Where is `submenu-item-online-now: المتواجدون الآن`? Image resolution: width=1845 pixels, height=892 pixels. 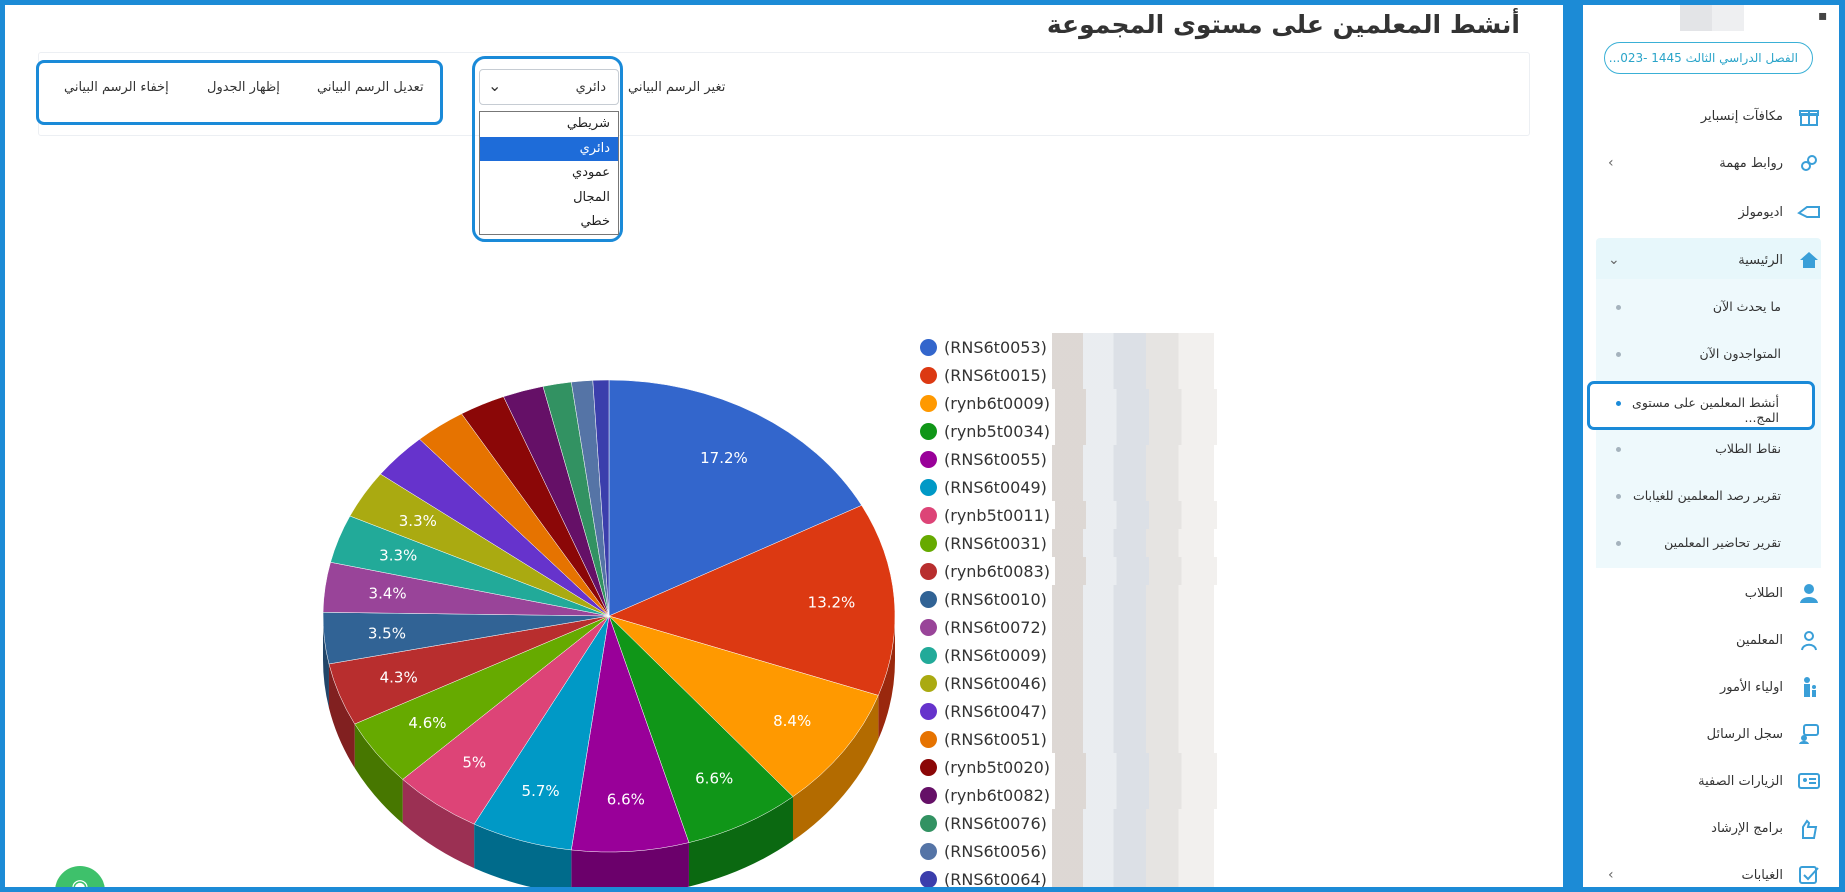 submenu-item-online-now: المتواجدون الآن is located at coordinates (1708, 355).